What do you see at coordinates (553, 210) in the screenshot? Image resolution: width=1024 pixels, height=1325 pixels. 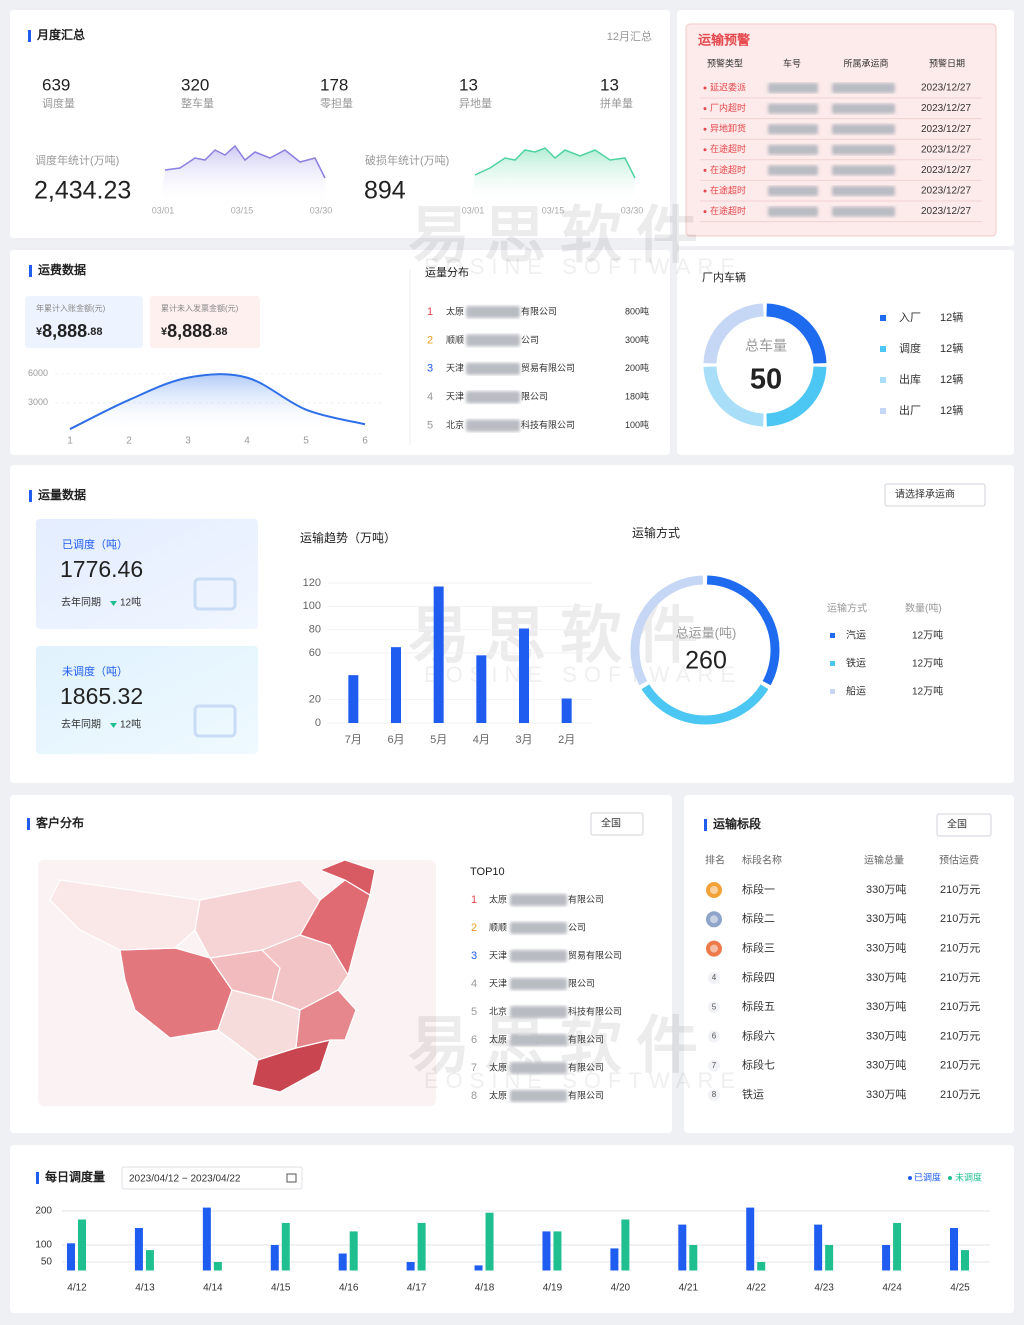 I see `x-tick-label: 03/15` at bounding box center [553, 210].